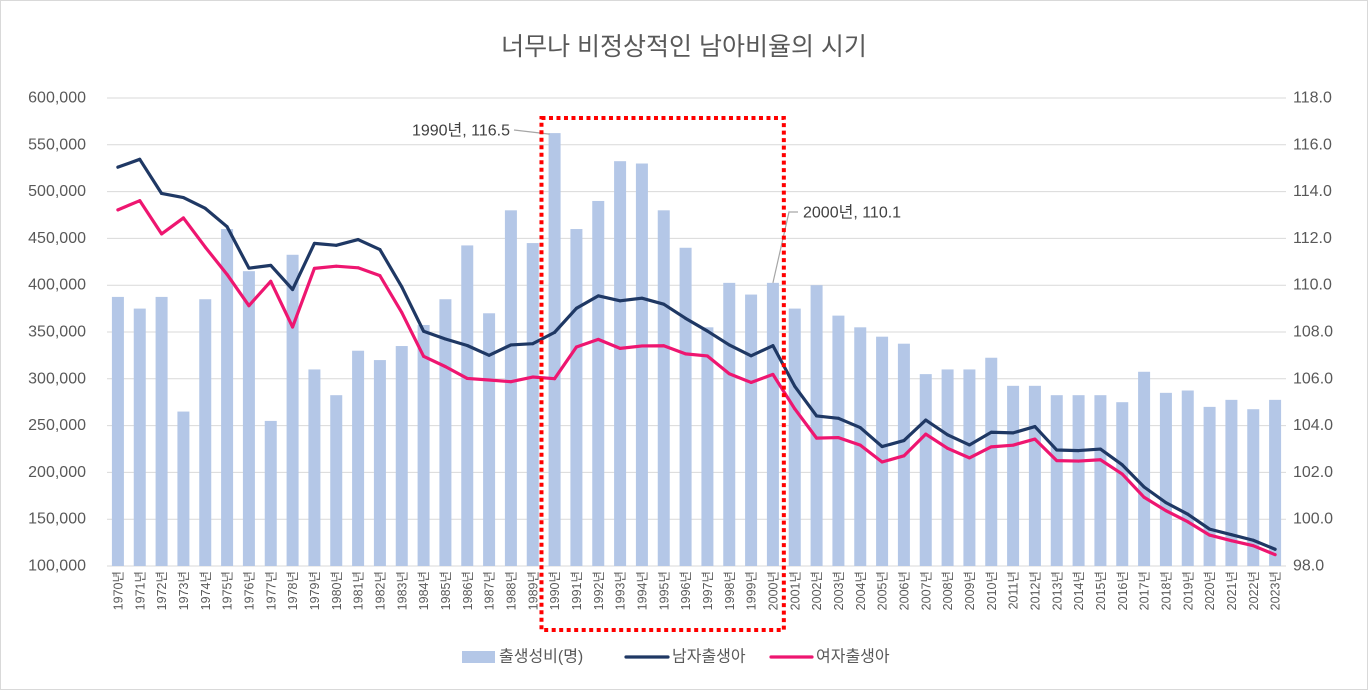 This screenshot has width=1368, height=690. What do you see at coordinates (359, 590) in the screenshot?
I see `x-axis-tick-label: 1981년` at bounding box center [359, 590].